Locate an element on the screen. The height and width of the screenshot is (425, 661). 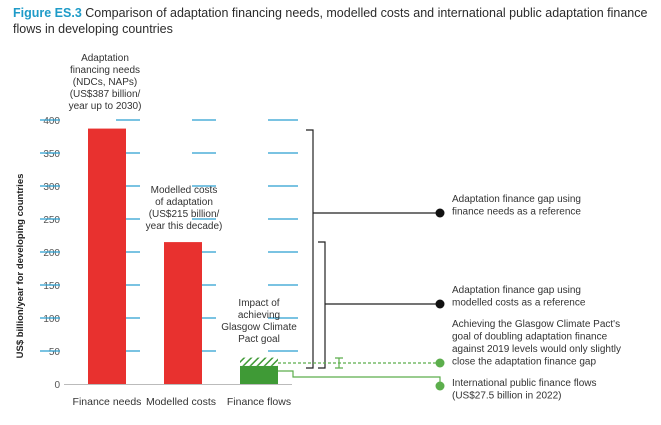
bracket-costs-gap is located at coordinates (322, 305).